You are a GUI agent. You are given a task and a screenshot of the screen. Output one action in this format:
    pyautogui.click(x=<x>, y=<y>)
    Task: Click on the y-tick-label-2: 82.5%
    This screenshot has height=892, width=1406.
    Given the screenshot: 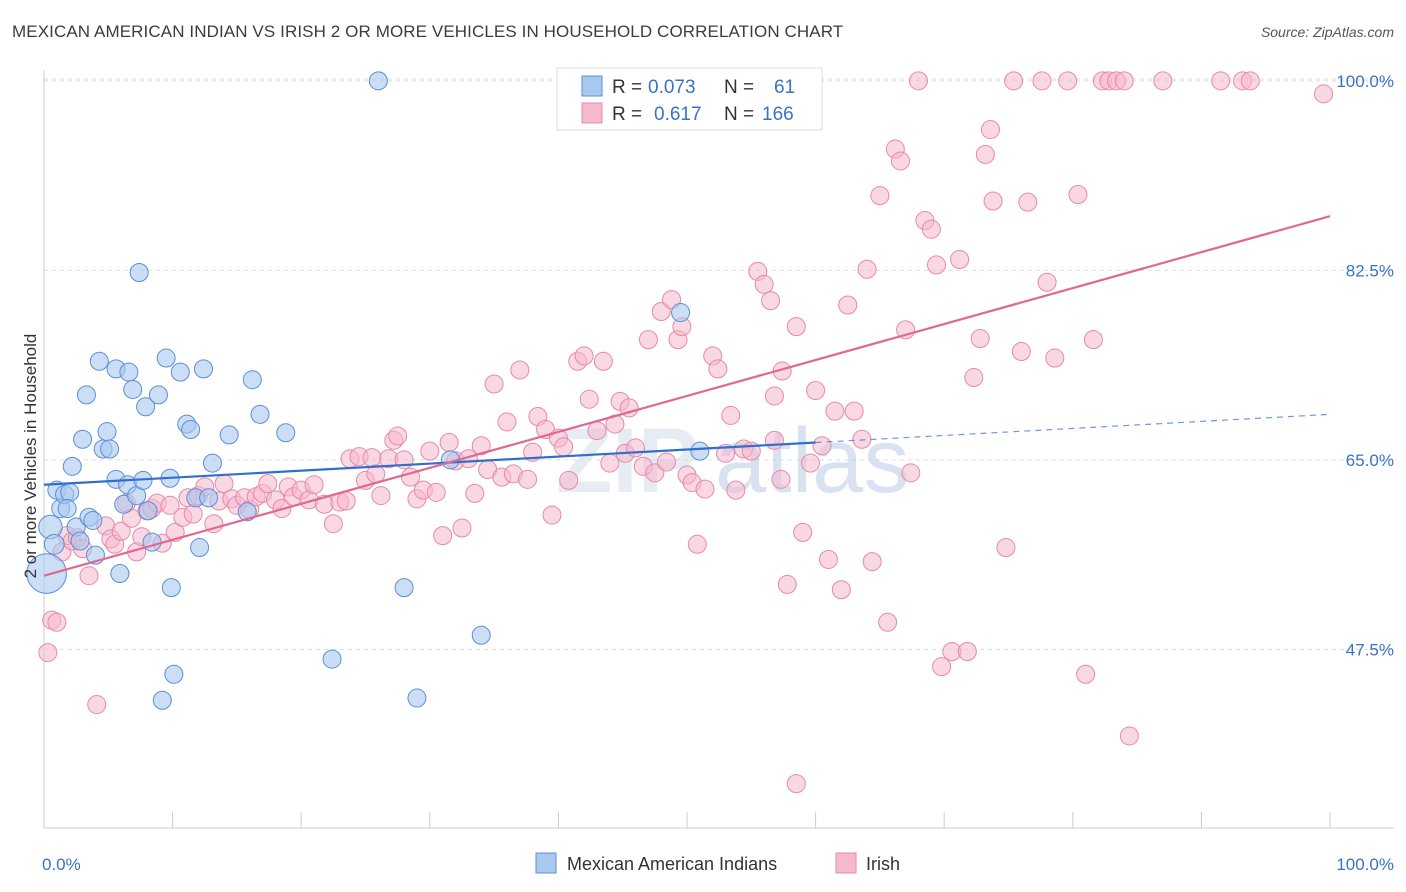 What is the action you would take?
    pyautogui.click(x=1370, y=270)
    